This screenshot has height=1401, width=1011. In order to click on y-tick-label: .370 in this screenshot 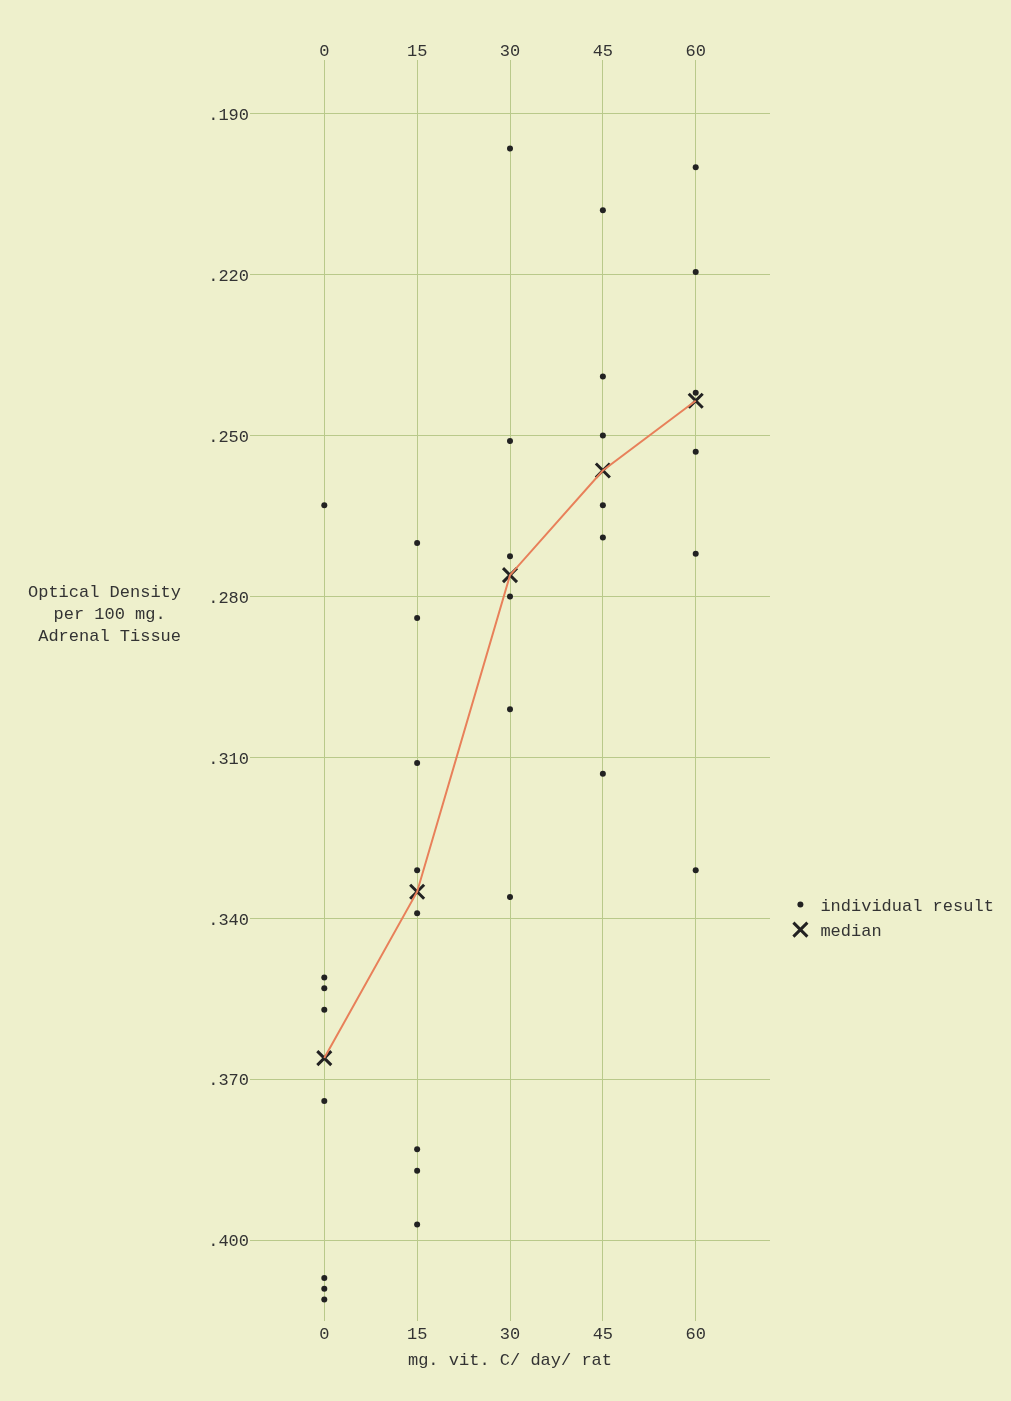, I will do `click(228, 1081)`.